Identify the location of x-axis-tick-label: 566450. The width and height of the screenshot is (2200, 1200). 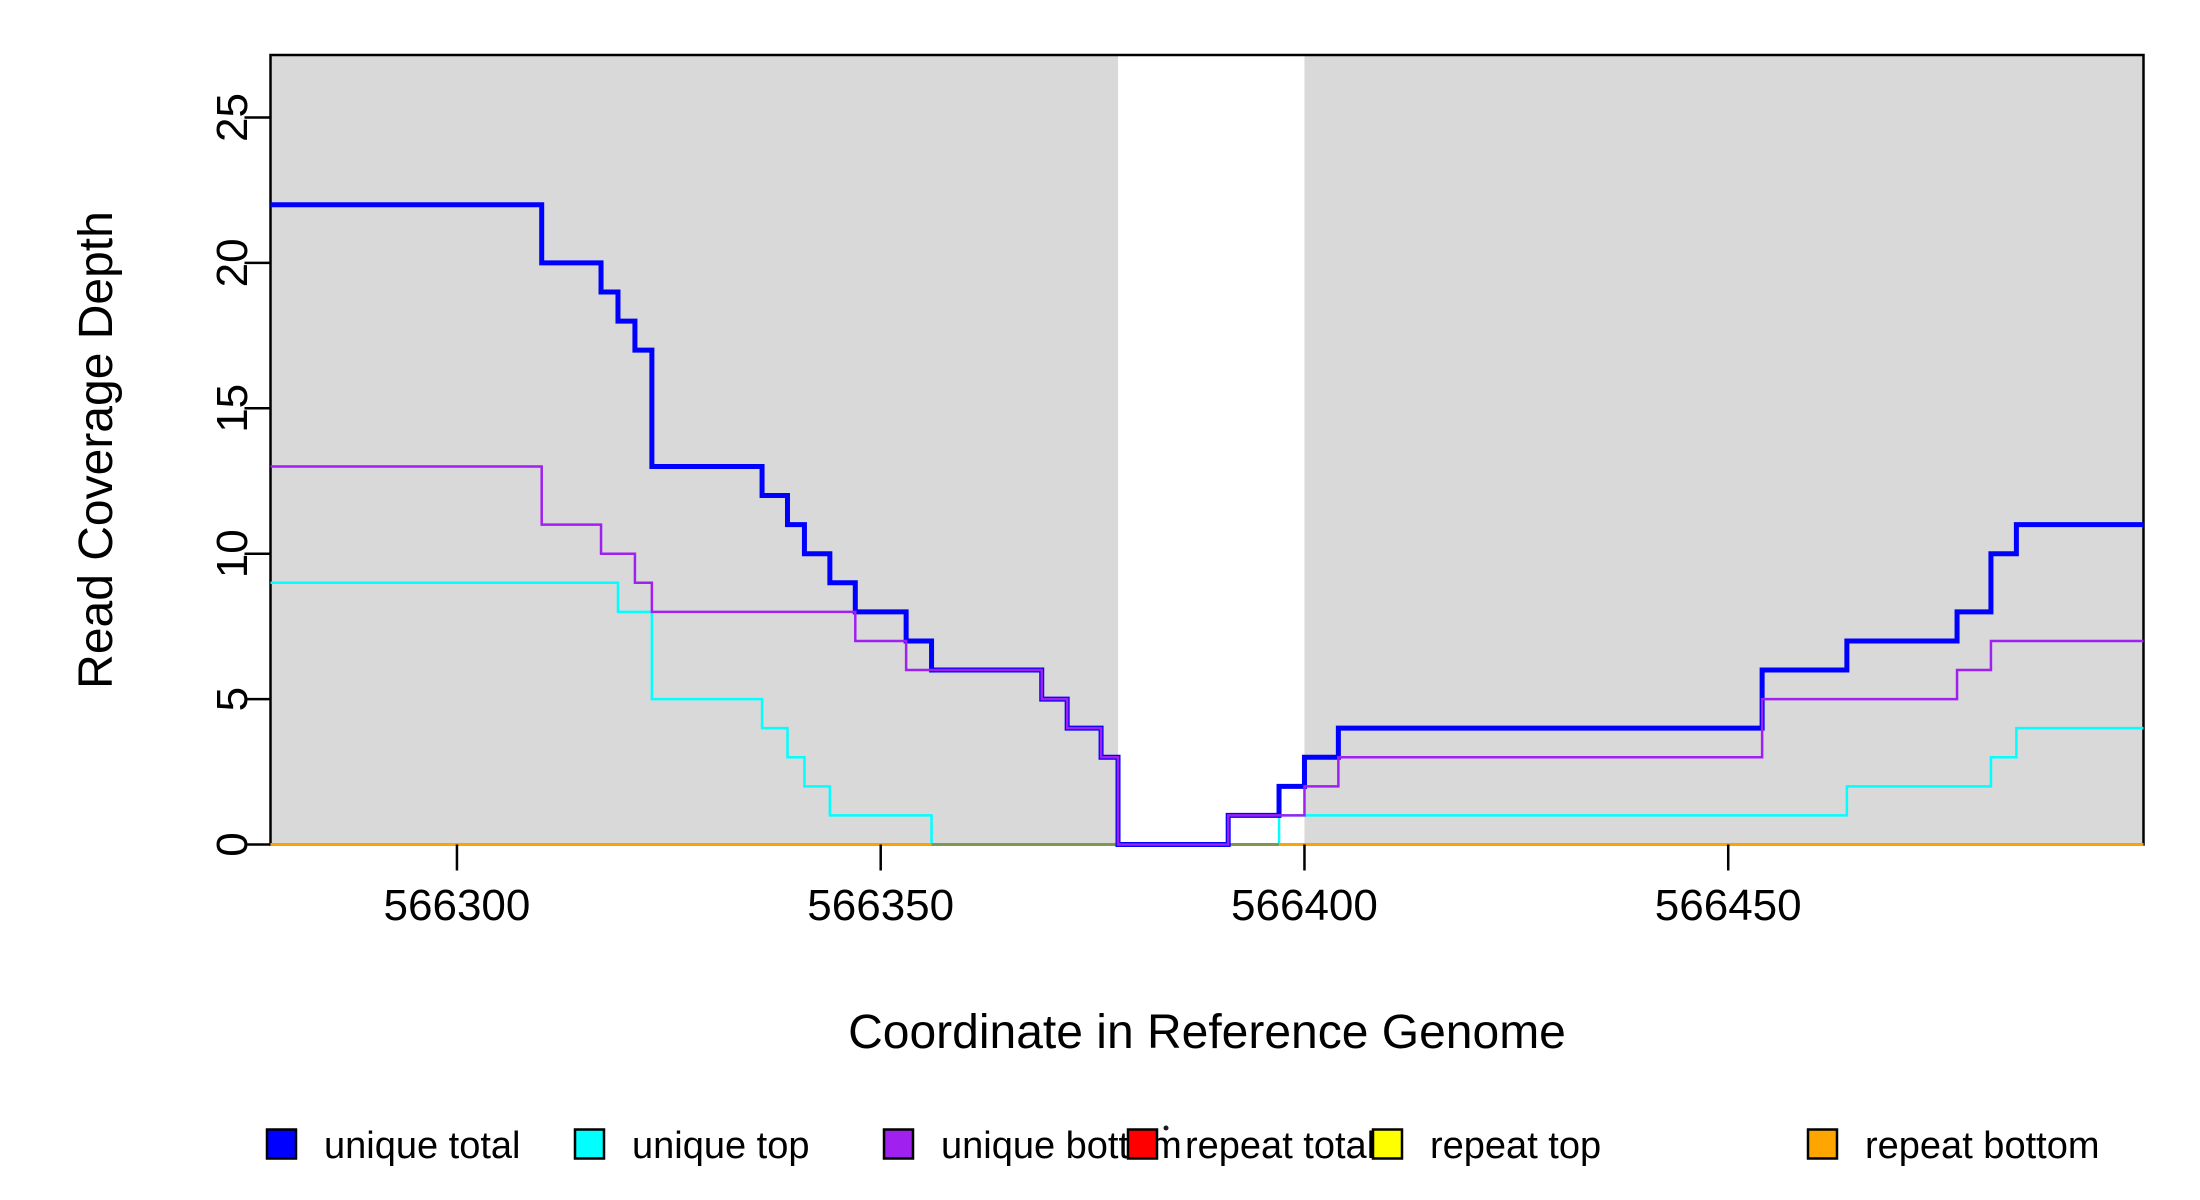
(1728, 905).